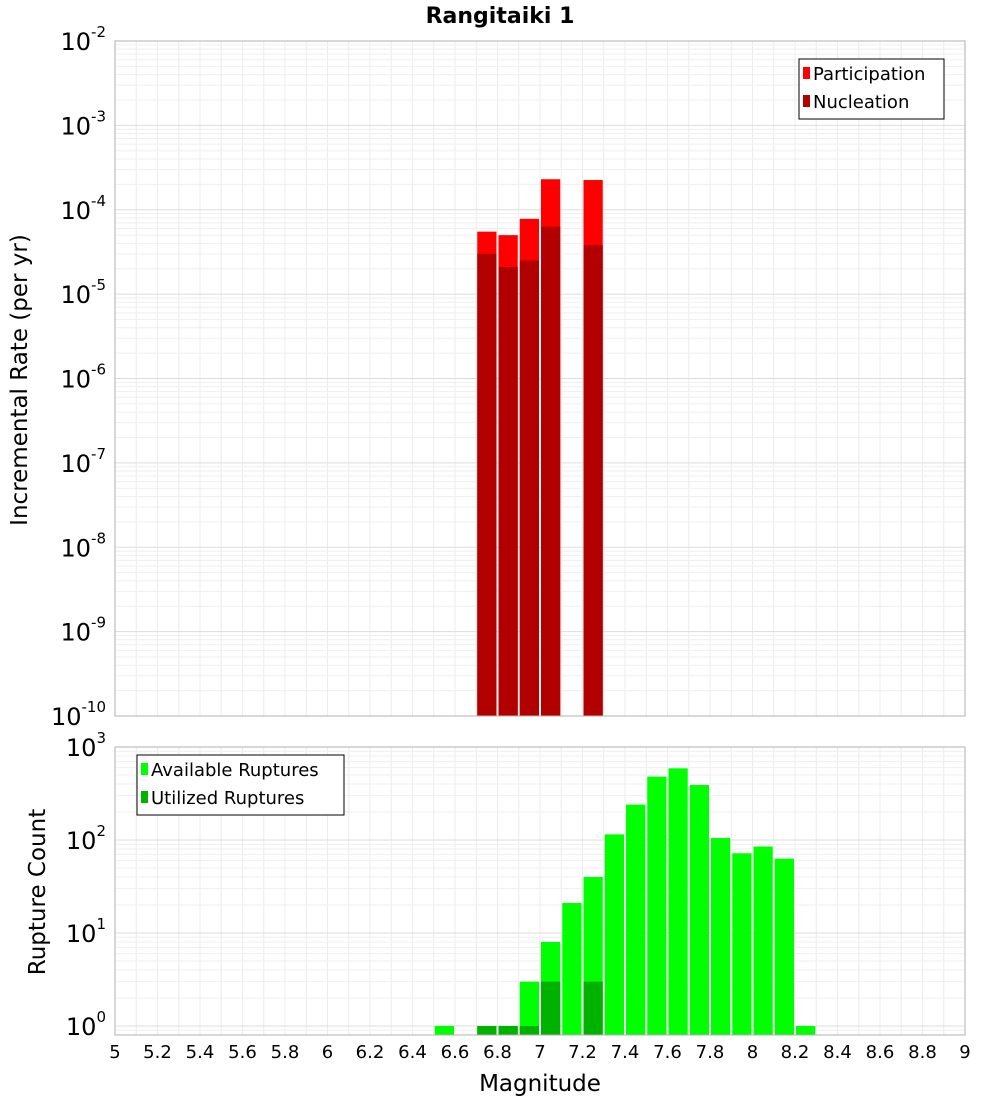  Describe the element at coordinates (582, 1052) in the screenshot. I see `x-tick-label: 7.2` at that location.